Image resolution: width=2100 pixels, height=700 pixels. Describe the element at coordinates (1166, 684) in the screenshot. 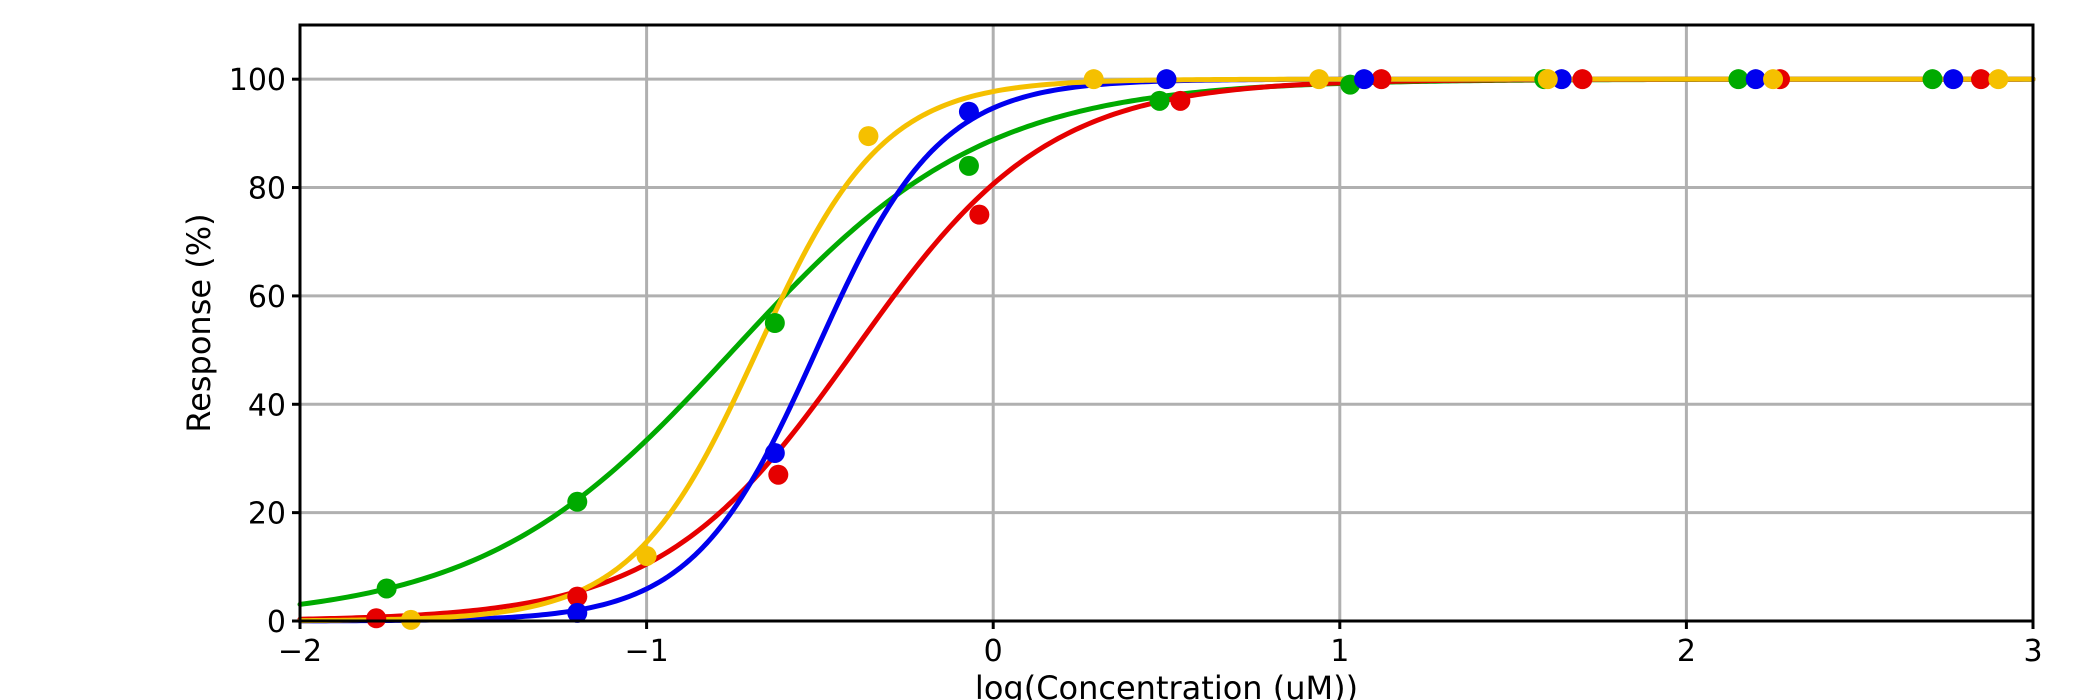

I see `x-axis-label: log(Concentration (uM))` at that location.